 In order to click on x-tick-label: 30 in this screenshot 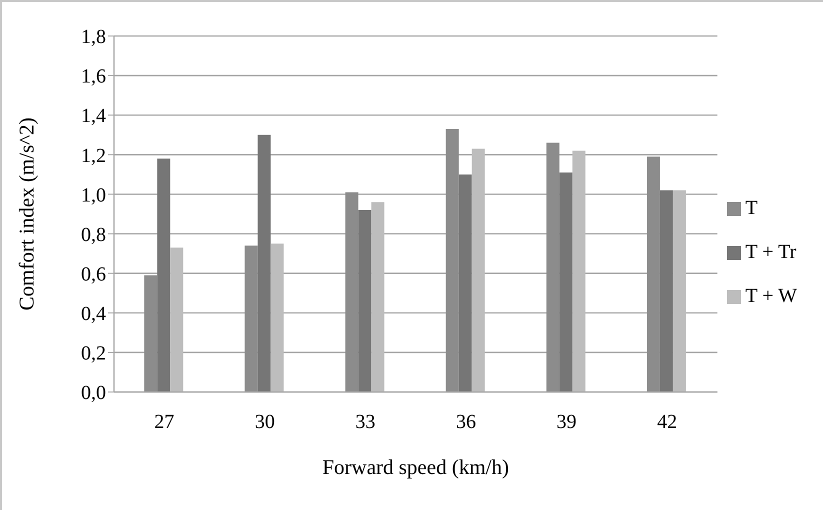, I will do `click(264, 422)`.